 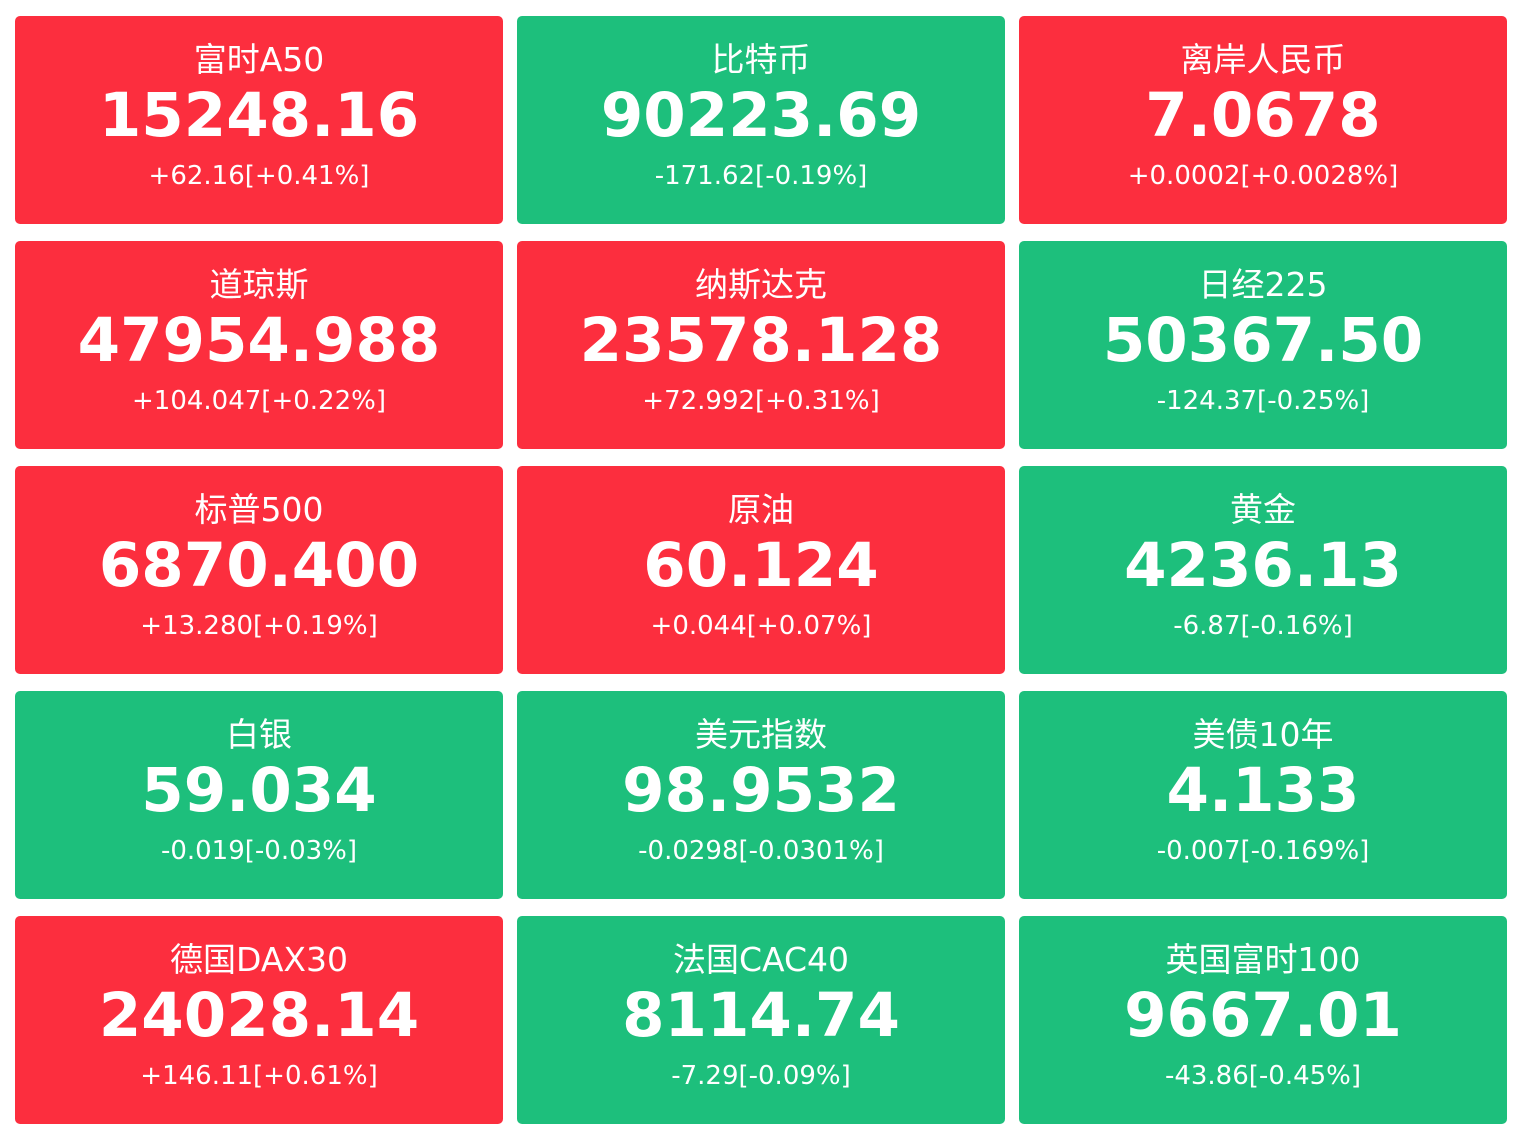 I want to click on quote-price: 60.124, so click(x=761, y=565).